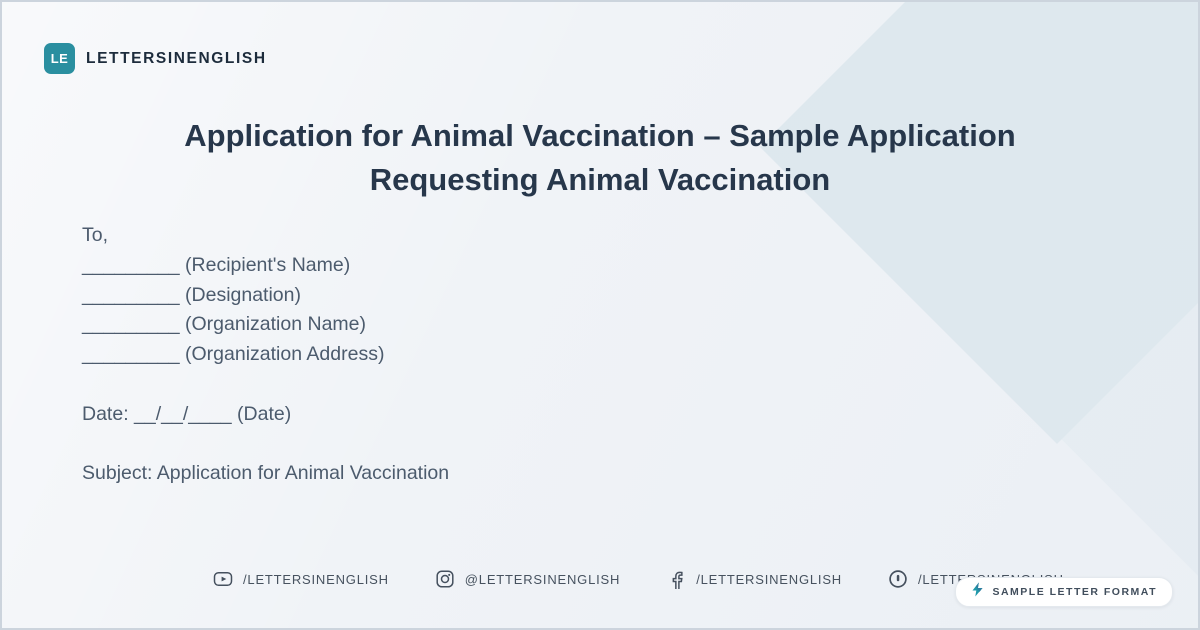  I want to click on brand-name: LETTERSINENGLISH, so click(176, 58).